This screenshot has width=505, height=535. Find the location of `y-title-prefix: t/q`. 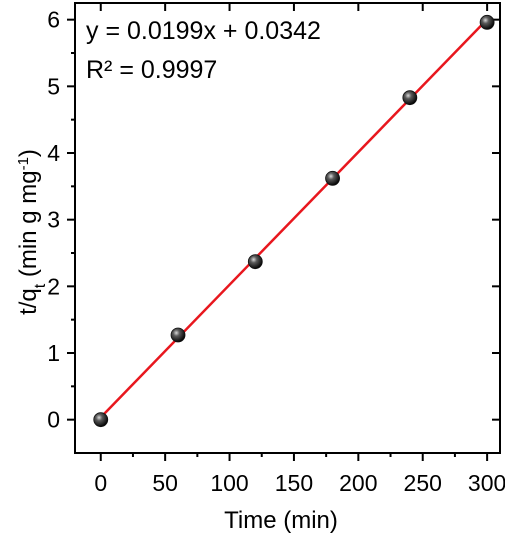

y-title-prefix: t/q is located at coordinates (28, 301).